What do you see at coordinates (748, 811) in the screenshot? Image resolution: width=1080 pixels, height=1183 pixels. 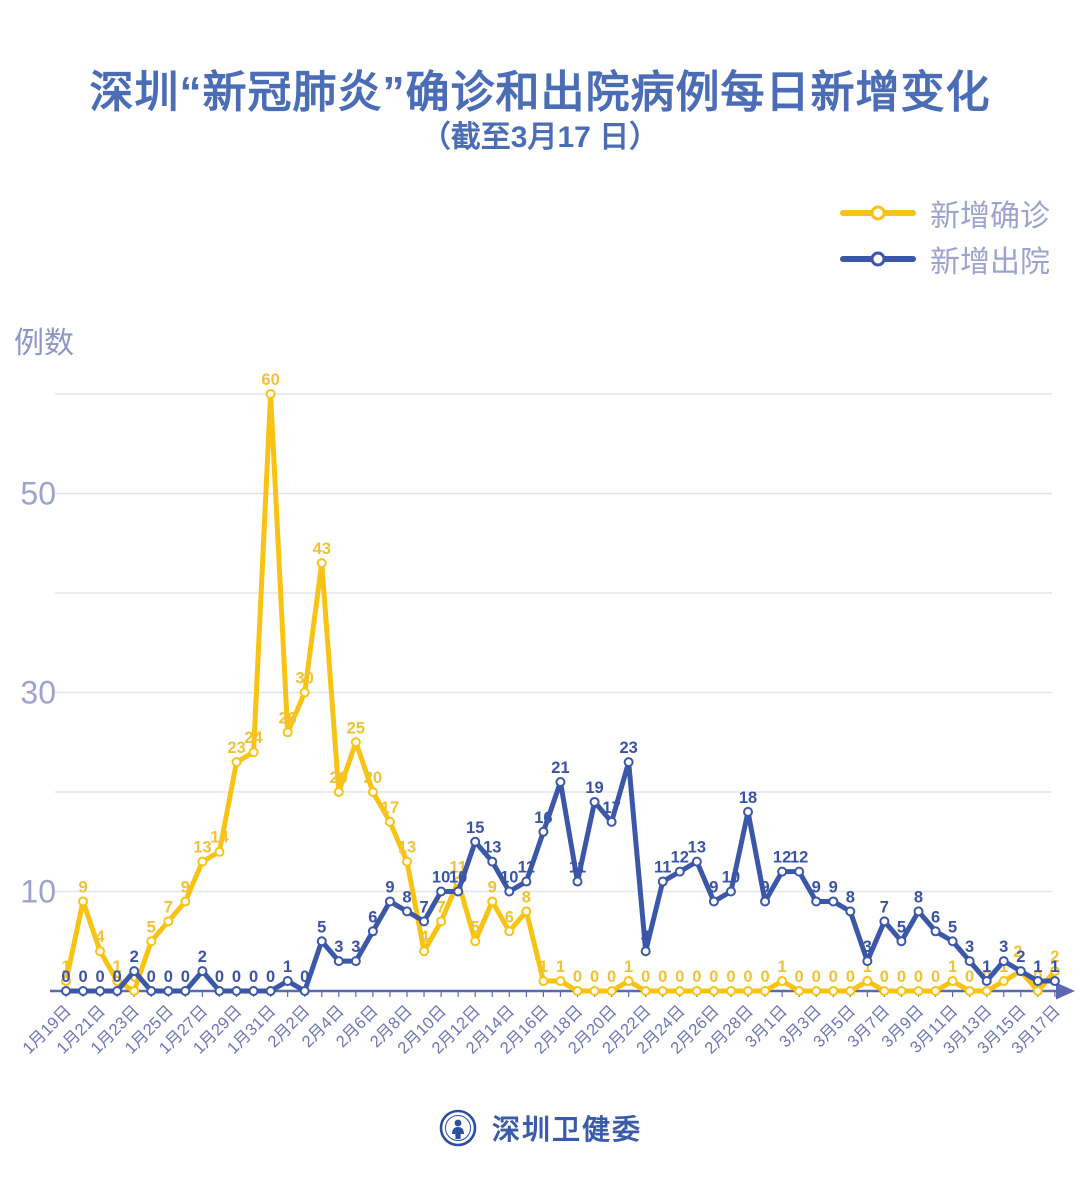 I see `discharged-point-2月28日` at bounding box center [748, 811].